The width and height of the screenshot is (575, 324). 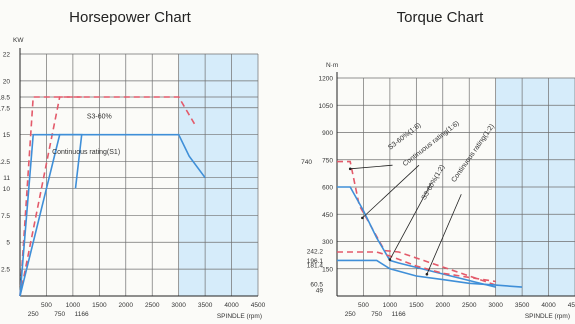 I want to click on y-tick-label: 10, so click(x=7, y=189).